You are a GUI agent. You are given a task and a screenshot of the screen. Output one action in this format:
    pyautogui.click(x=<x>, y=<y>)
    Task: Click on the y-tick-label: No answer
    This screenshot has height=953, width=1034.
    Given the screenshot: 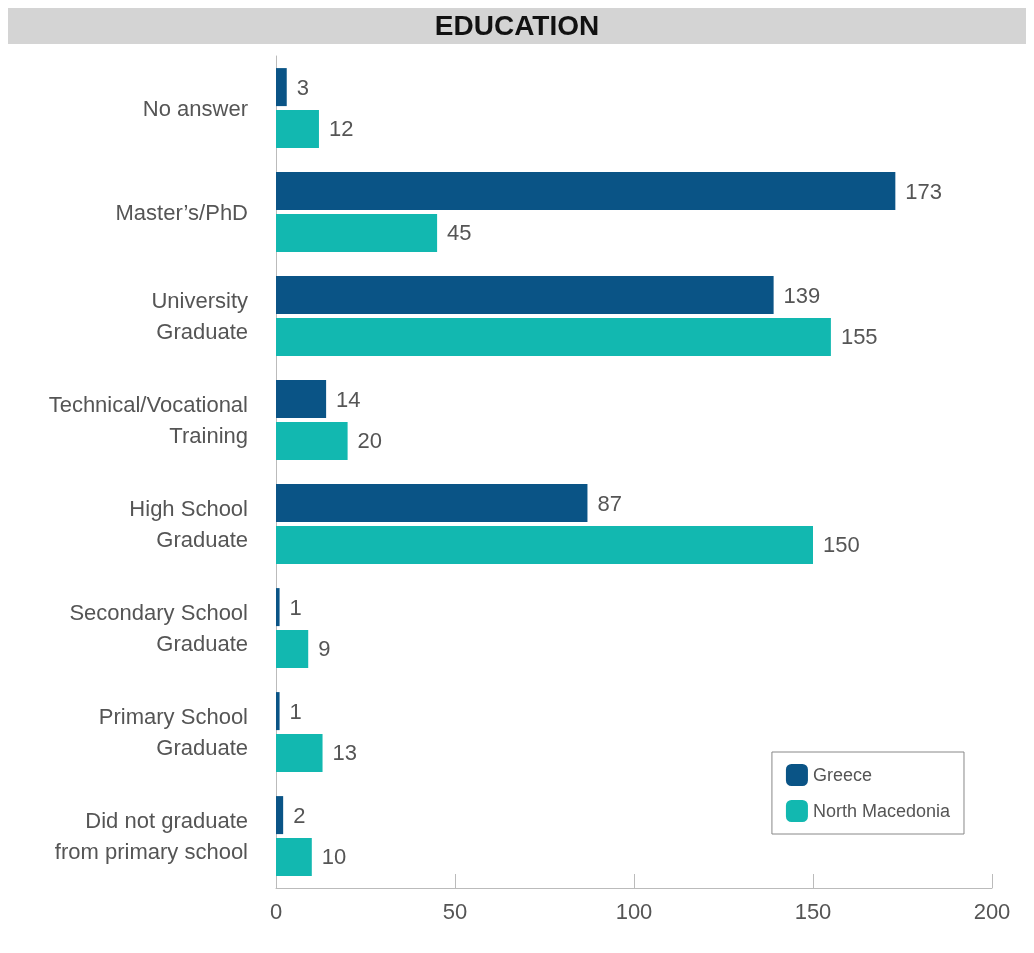 What is the action you would take?
    pyautogui.click(x=195, y=108)
    